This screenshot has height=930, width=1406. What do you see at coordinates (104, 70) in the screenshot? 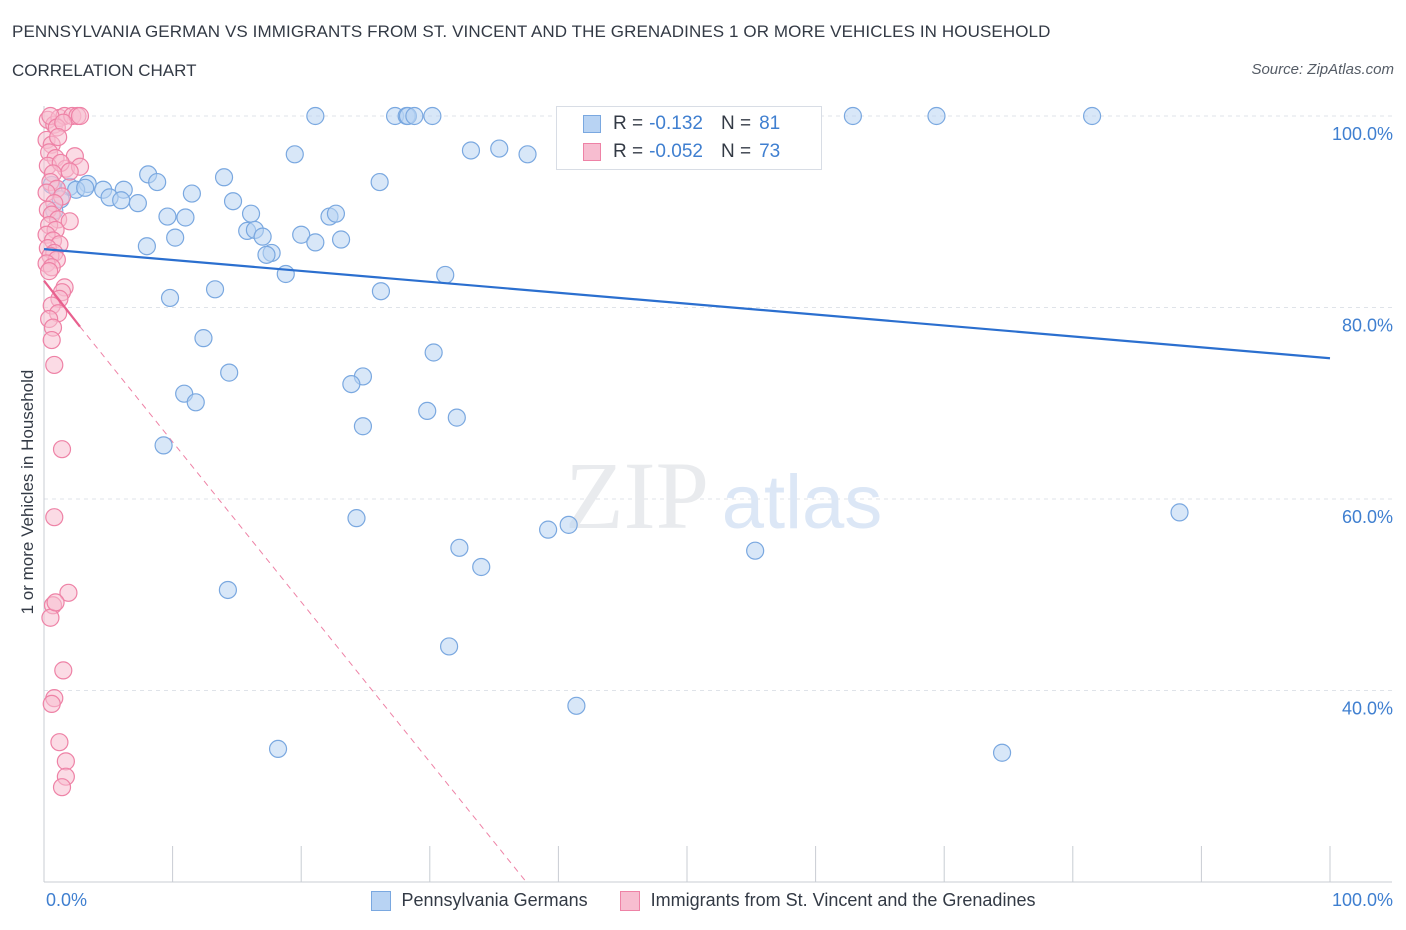
I see `chart-subtitle: CORRELATION CHART` at bounding box center [104, 70].